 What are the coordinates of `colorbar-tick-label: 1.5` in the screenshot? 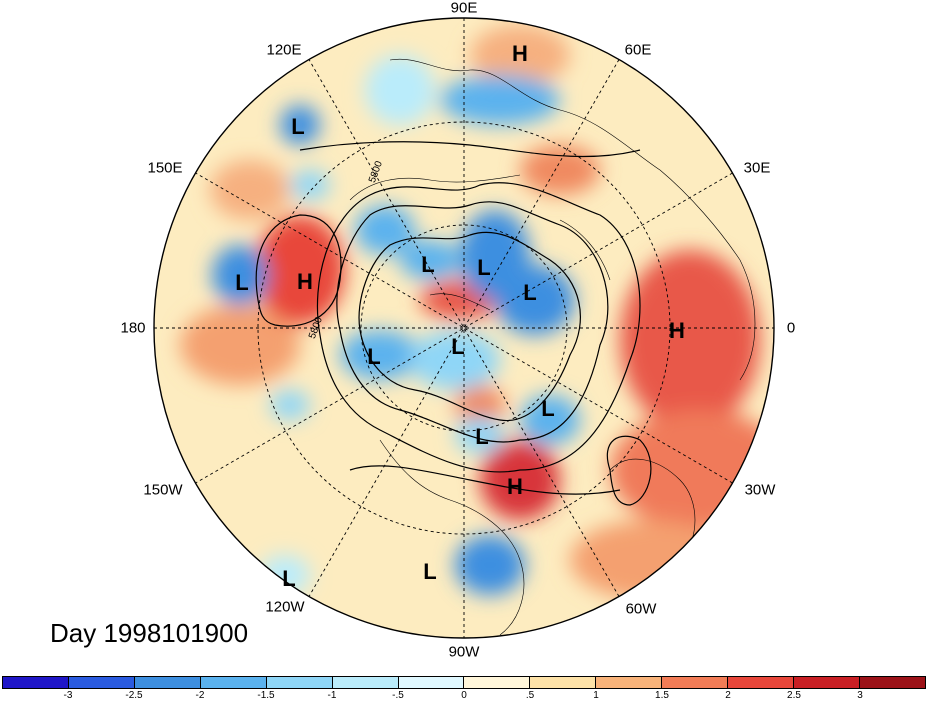 It's located at (662, 695).